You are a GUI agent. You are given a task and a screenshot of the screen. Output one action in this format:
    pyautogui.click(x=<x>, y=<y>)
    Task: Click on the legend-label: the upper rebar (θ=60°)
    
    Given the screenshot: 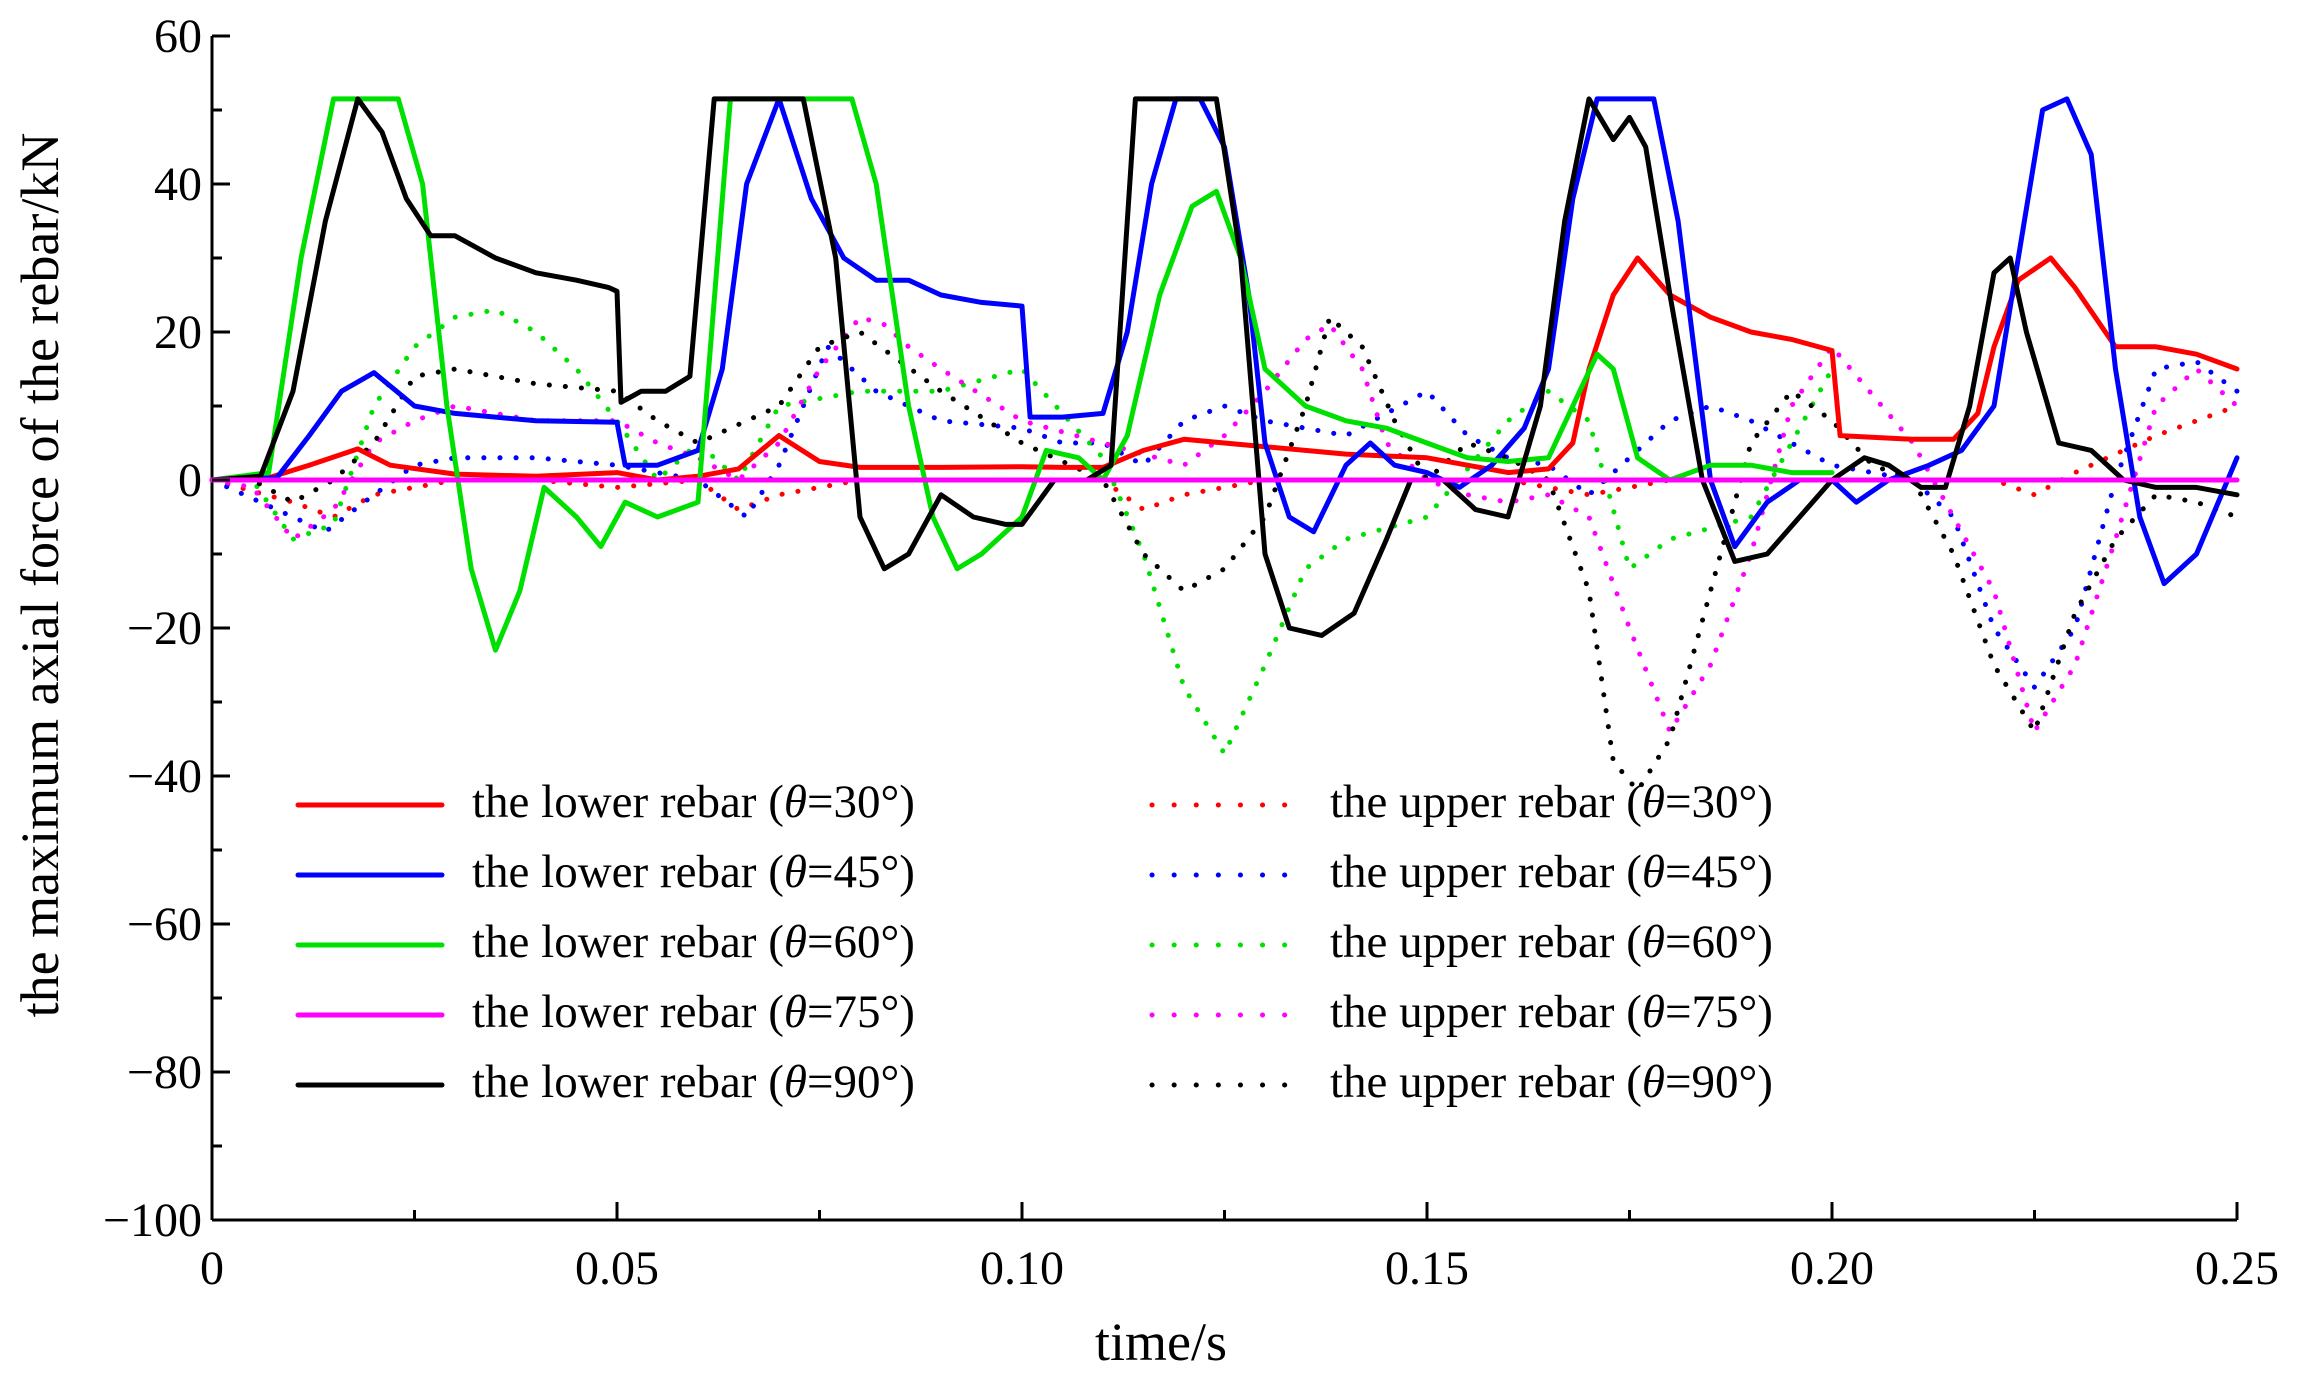 What is the action you would take?
    pyautogui.click(x=1551, y=942)
    